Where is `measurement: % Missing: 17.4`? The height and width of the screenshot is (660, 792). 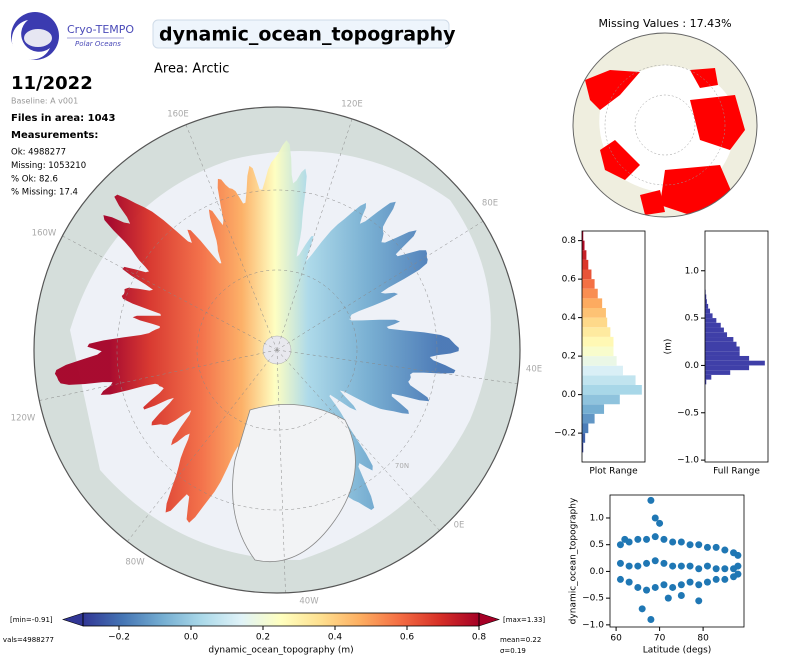
measurement: % Missing: 17.4 is located at coordinates (44, 193).